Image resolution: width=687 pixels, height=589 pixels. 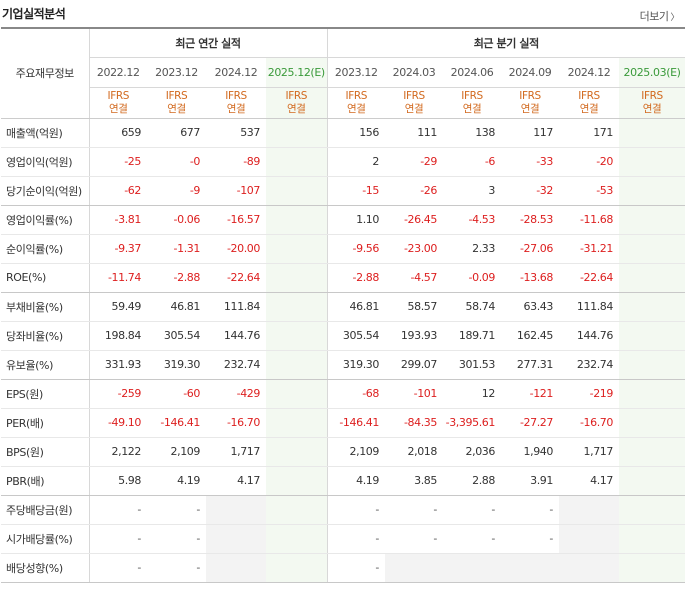 What do you see at coordinates (530, 220) in the screenshot?
I see `value-cell: -28.53` at bounding box center [530, 220].